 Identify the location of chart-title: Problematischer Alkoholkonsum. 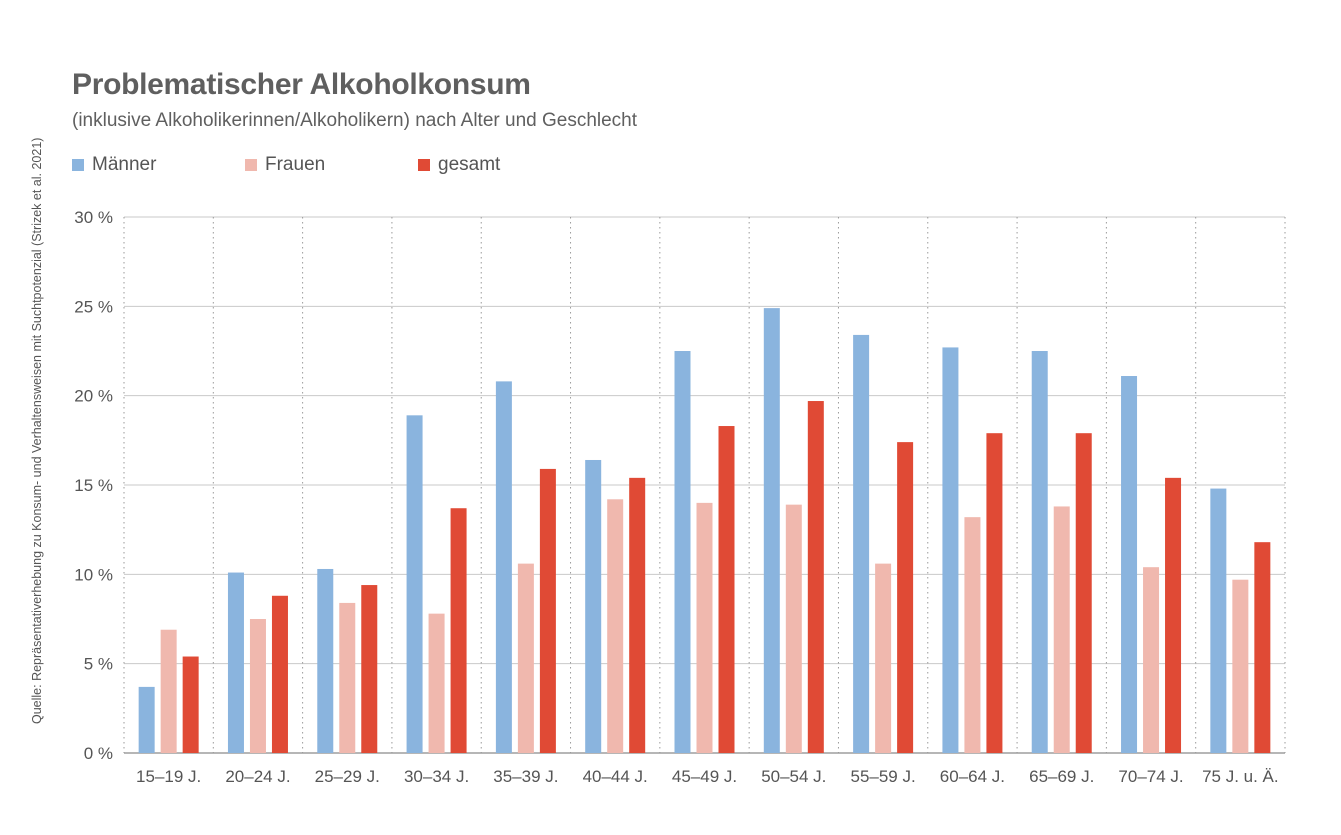
(301, 84).